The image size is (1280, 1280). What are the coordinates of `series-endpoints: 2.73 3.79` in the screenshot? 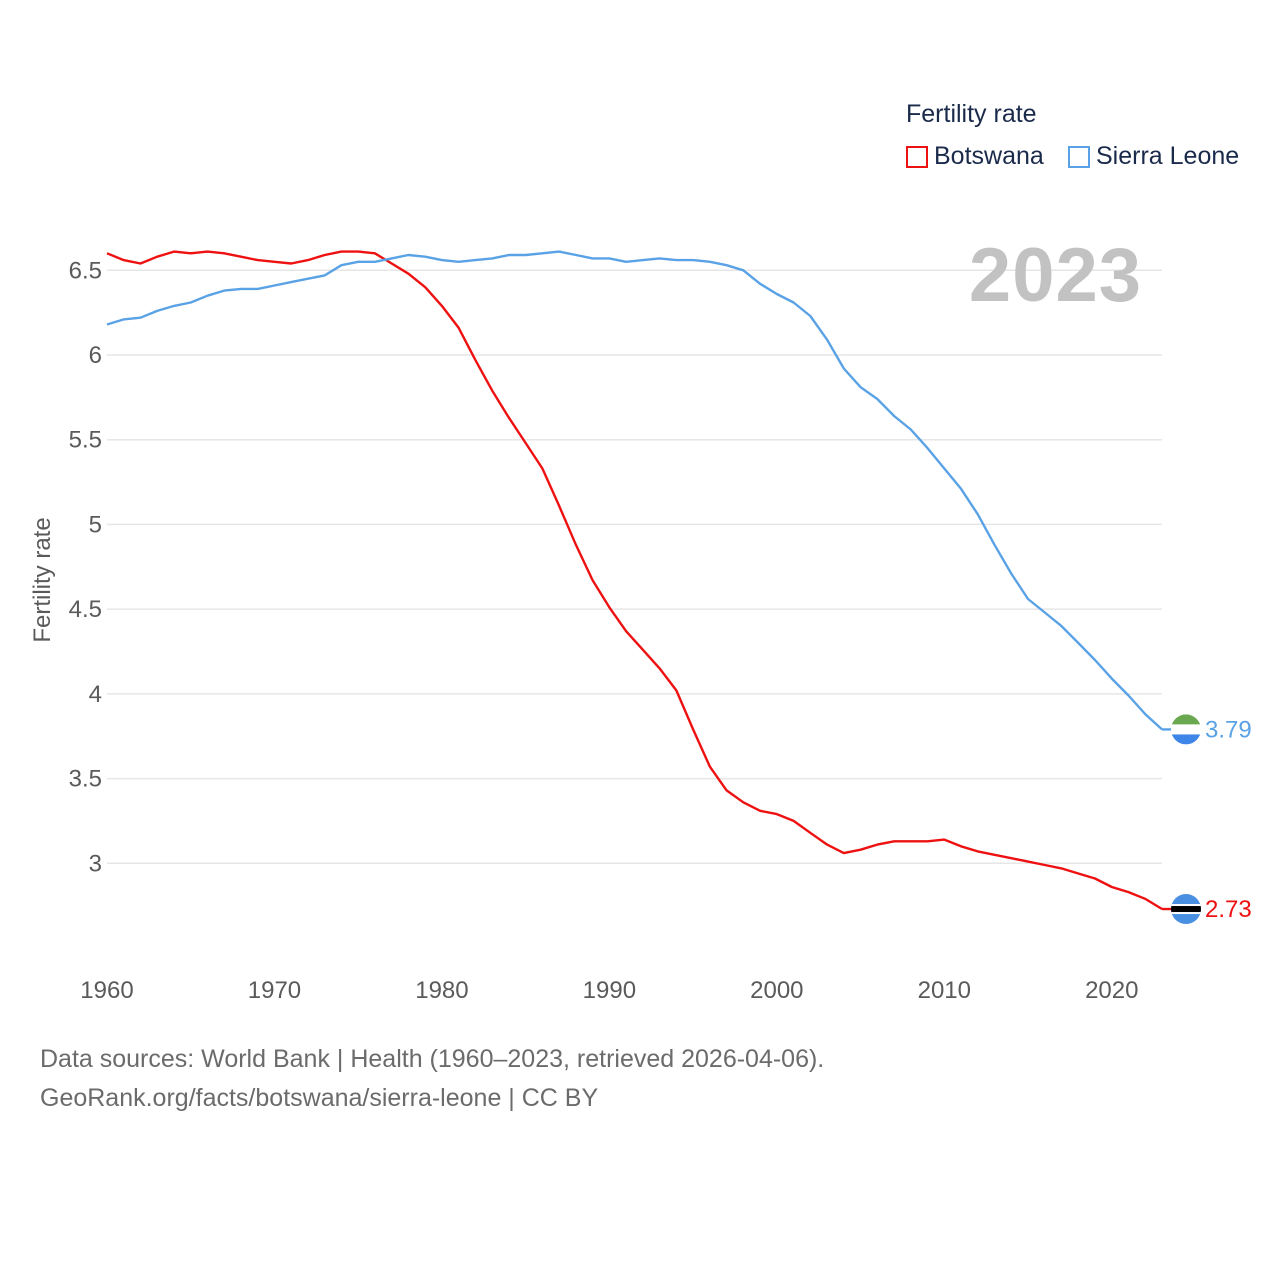 It's located at (1207, 819).